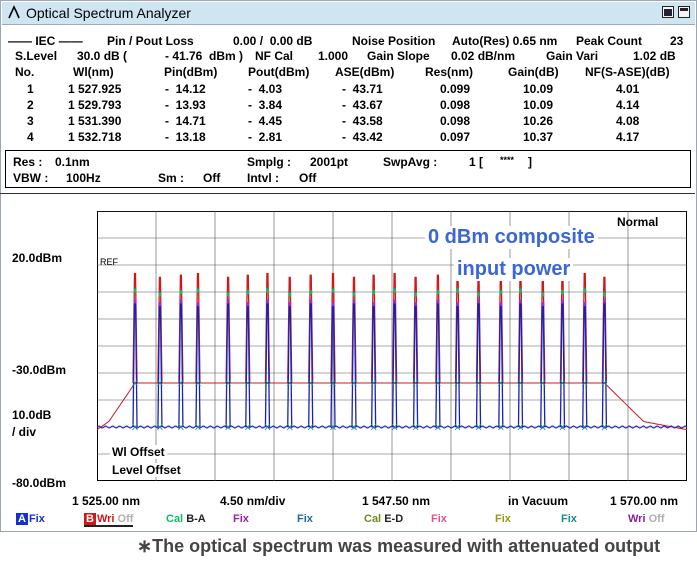 The height and width of the screenshot is (563, 697). What do you see at coordinates (449, 72) in the screenshot?
I see `col-header-res: Res(nm)` at bounding box center [449, 72].